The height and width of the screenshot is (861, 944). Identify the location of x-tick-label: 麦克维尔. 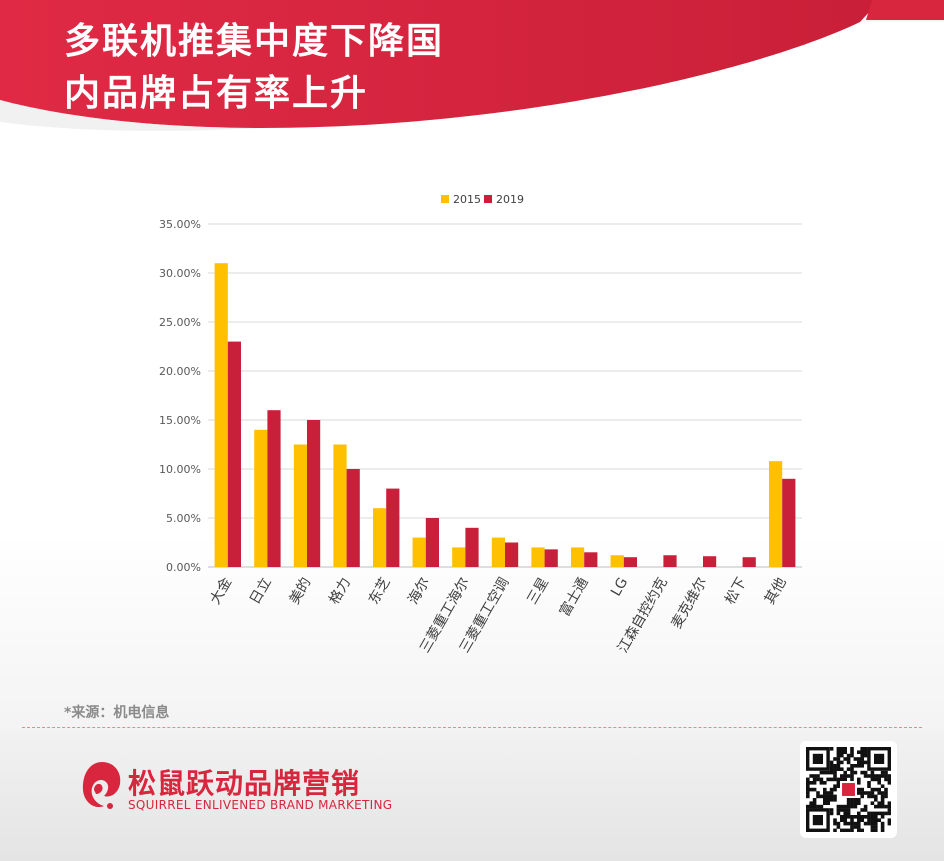
(690, 603).